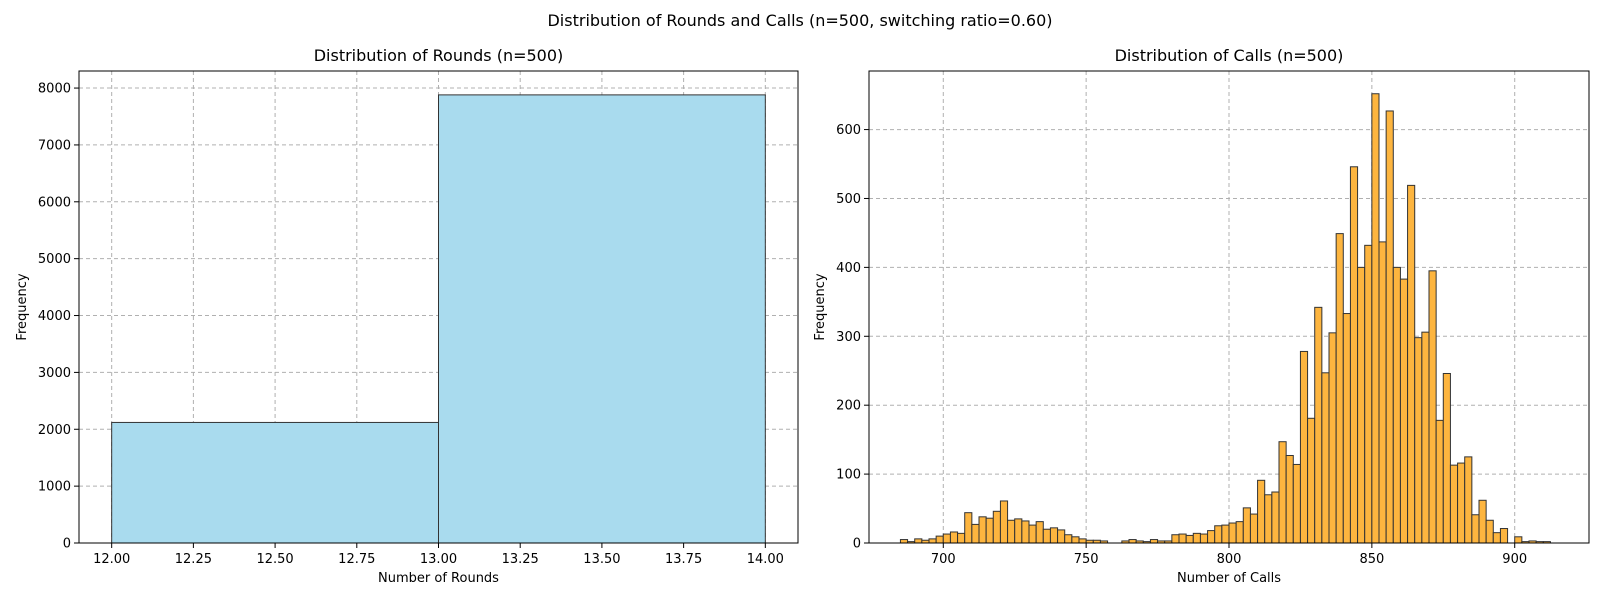  I want to click on calls-x-tick-label-0: 700, so click(943, 559).